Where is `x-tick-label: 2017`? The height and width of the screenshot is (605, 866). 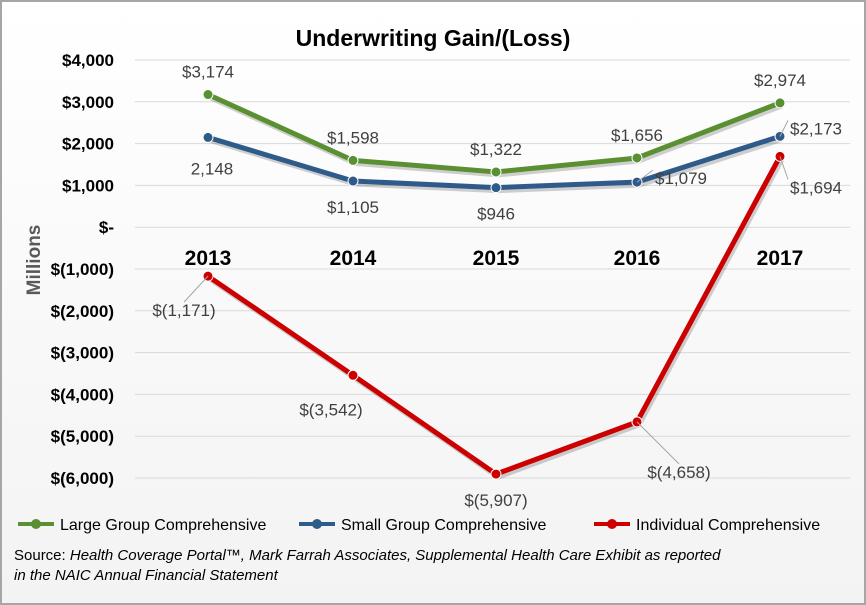
x-tick-label: 2017 is located at coordinates (780, 258).